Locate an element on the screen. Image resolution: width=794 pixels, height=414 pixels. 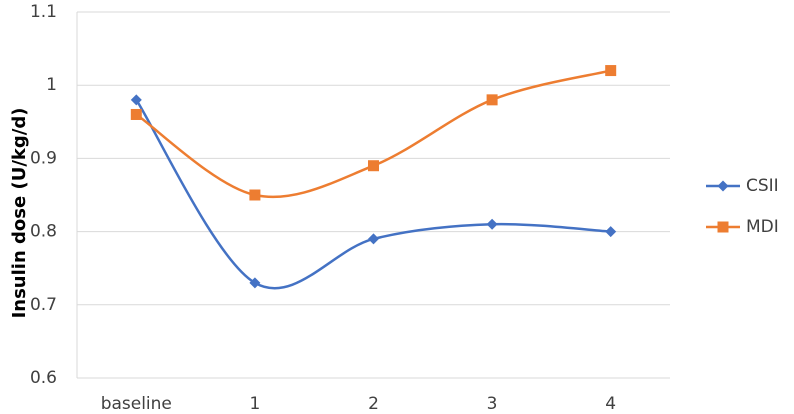
y-tick-label: 0.6 is located at coordinates (43, 378).